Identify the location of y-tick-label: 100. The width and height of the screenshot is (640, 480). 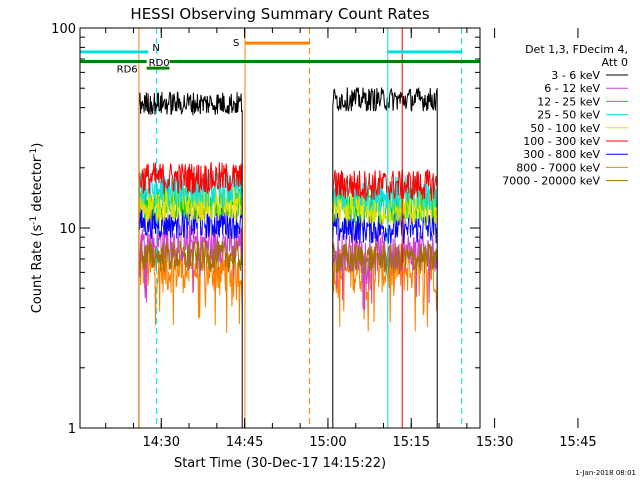
(63, 29).